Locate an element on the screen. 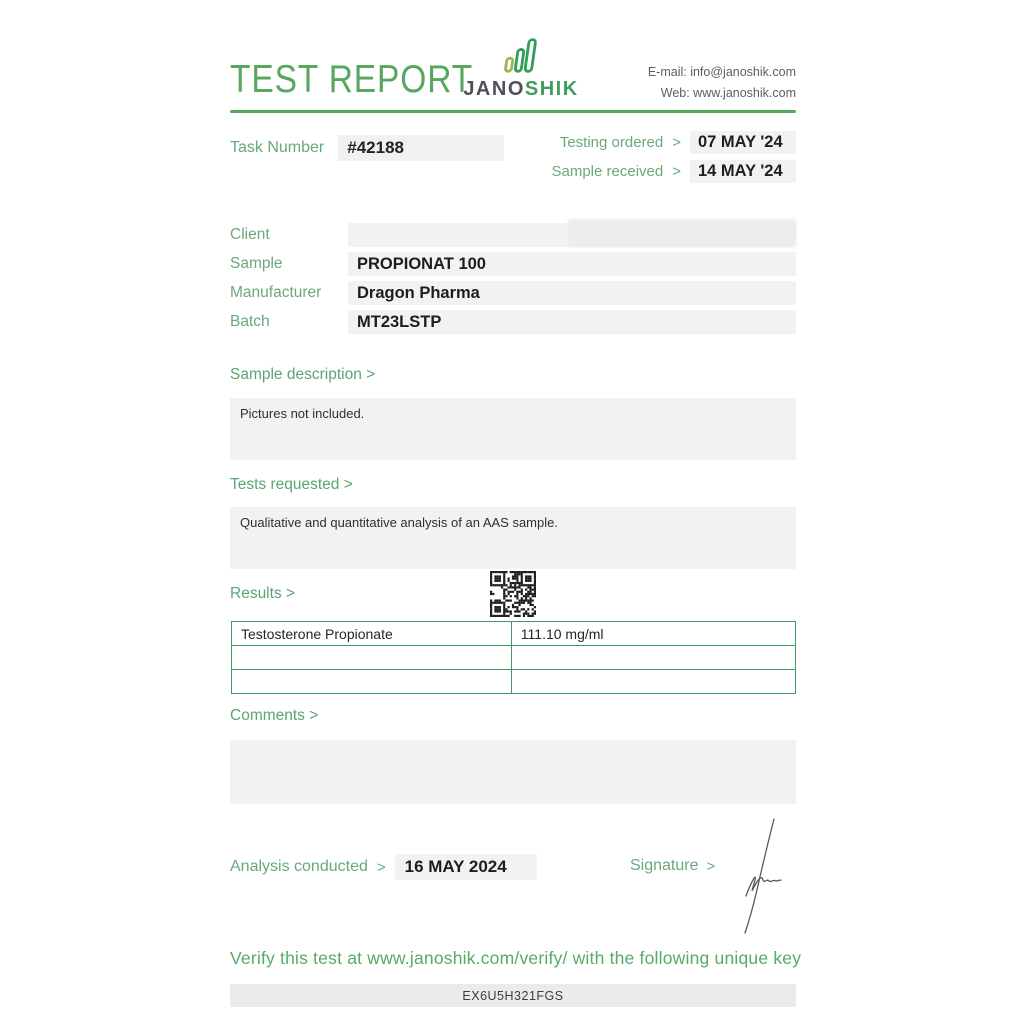 The height and width of the screenshot is (1024, 1024). comments-box is located at coordinates (513, 772).